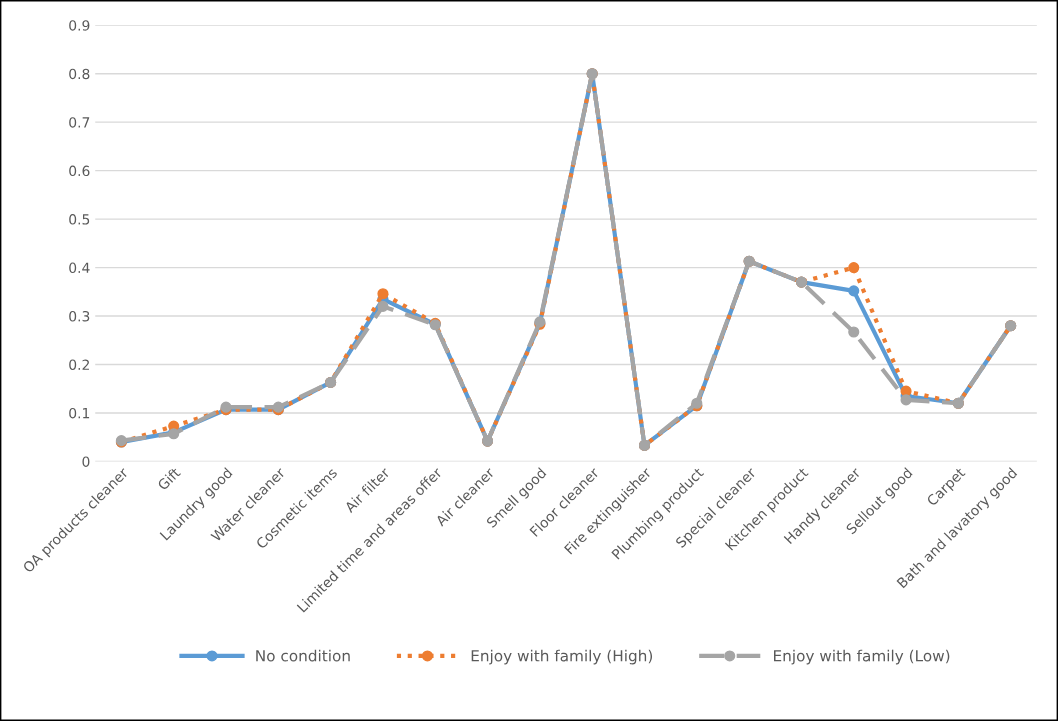  Describe the element at coordinates (79, 219) in the screenshot. I see `y-tick-label: 0.5` at that location.